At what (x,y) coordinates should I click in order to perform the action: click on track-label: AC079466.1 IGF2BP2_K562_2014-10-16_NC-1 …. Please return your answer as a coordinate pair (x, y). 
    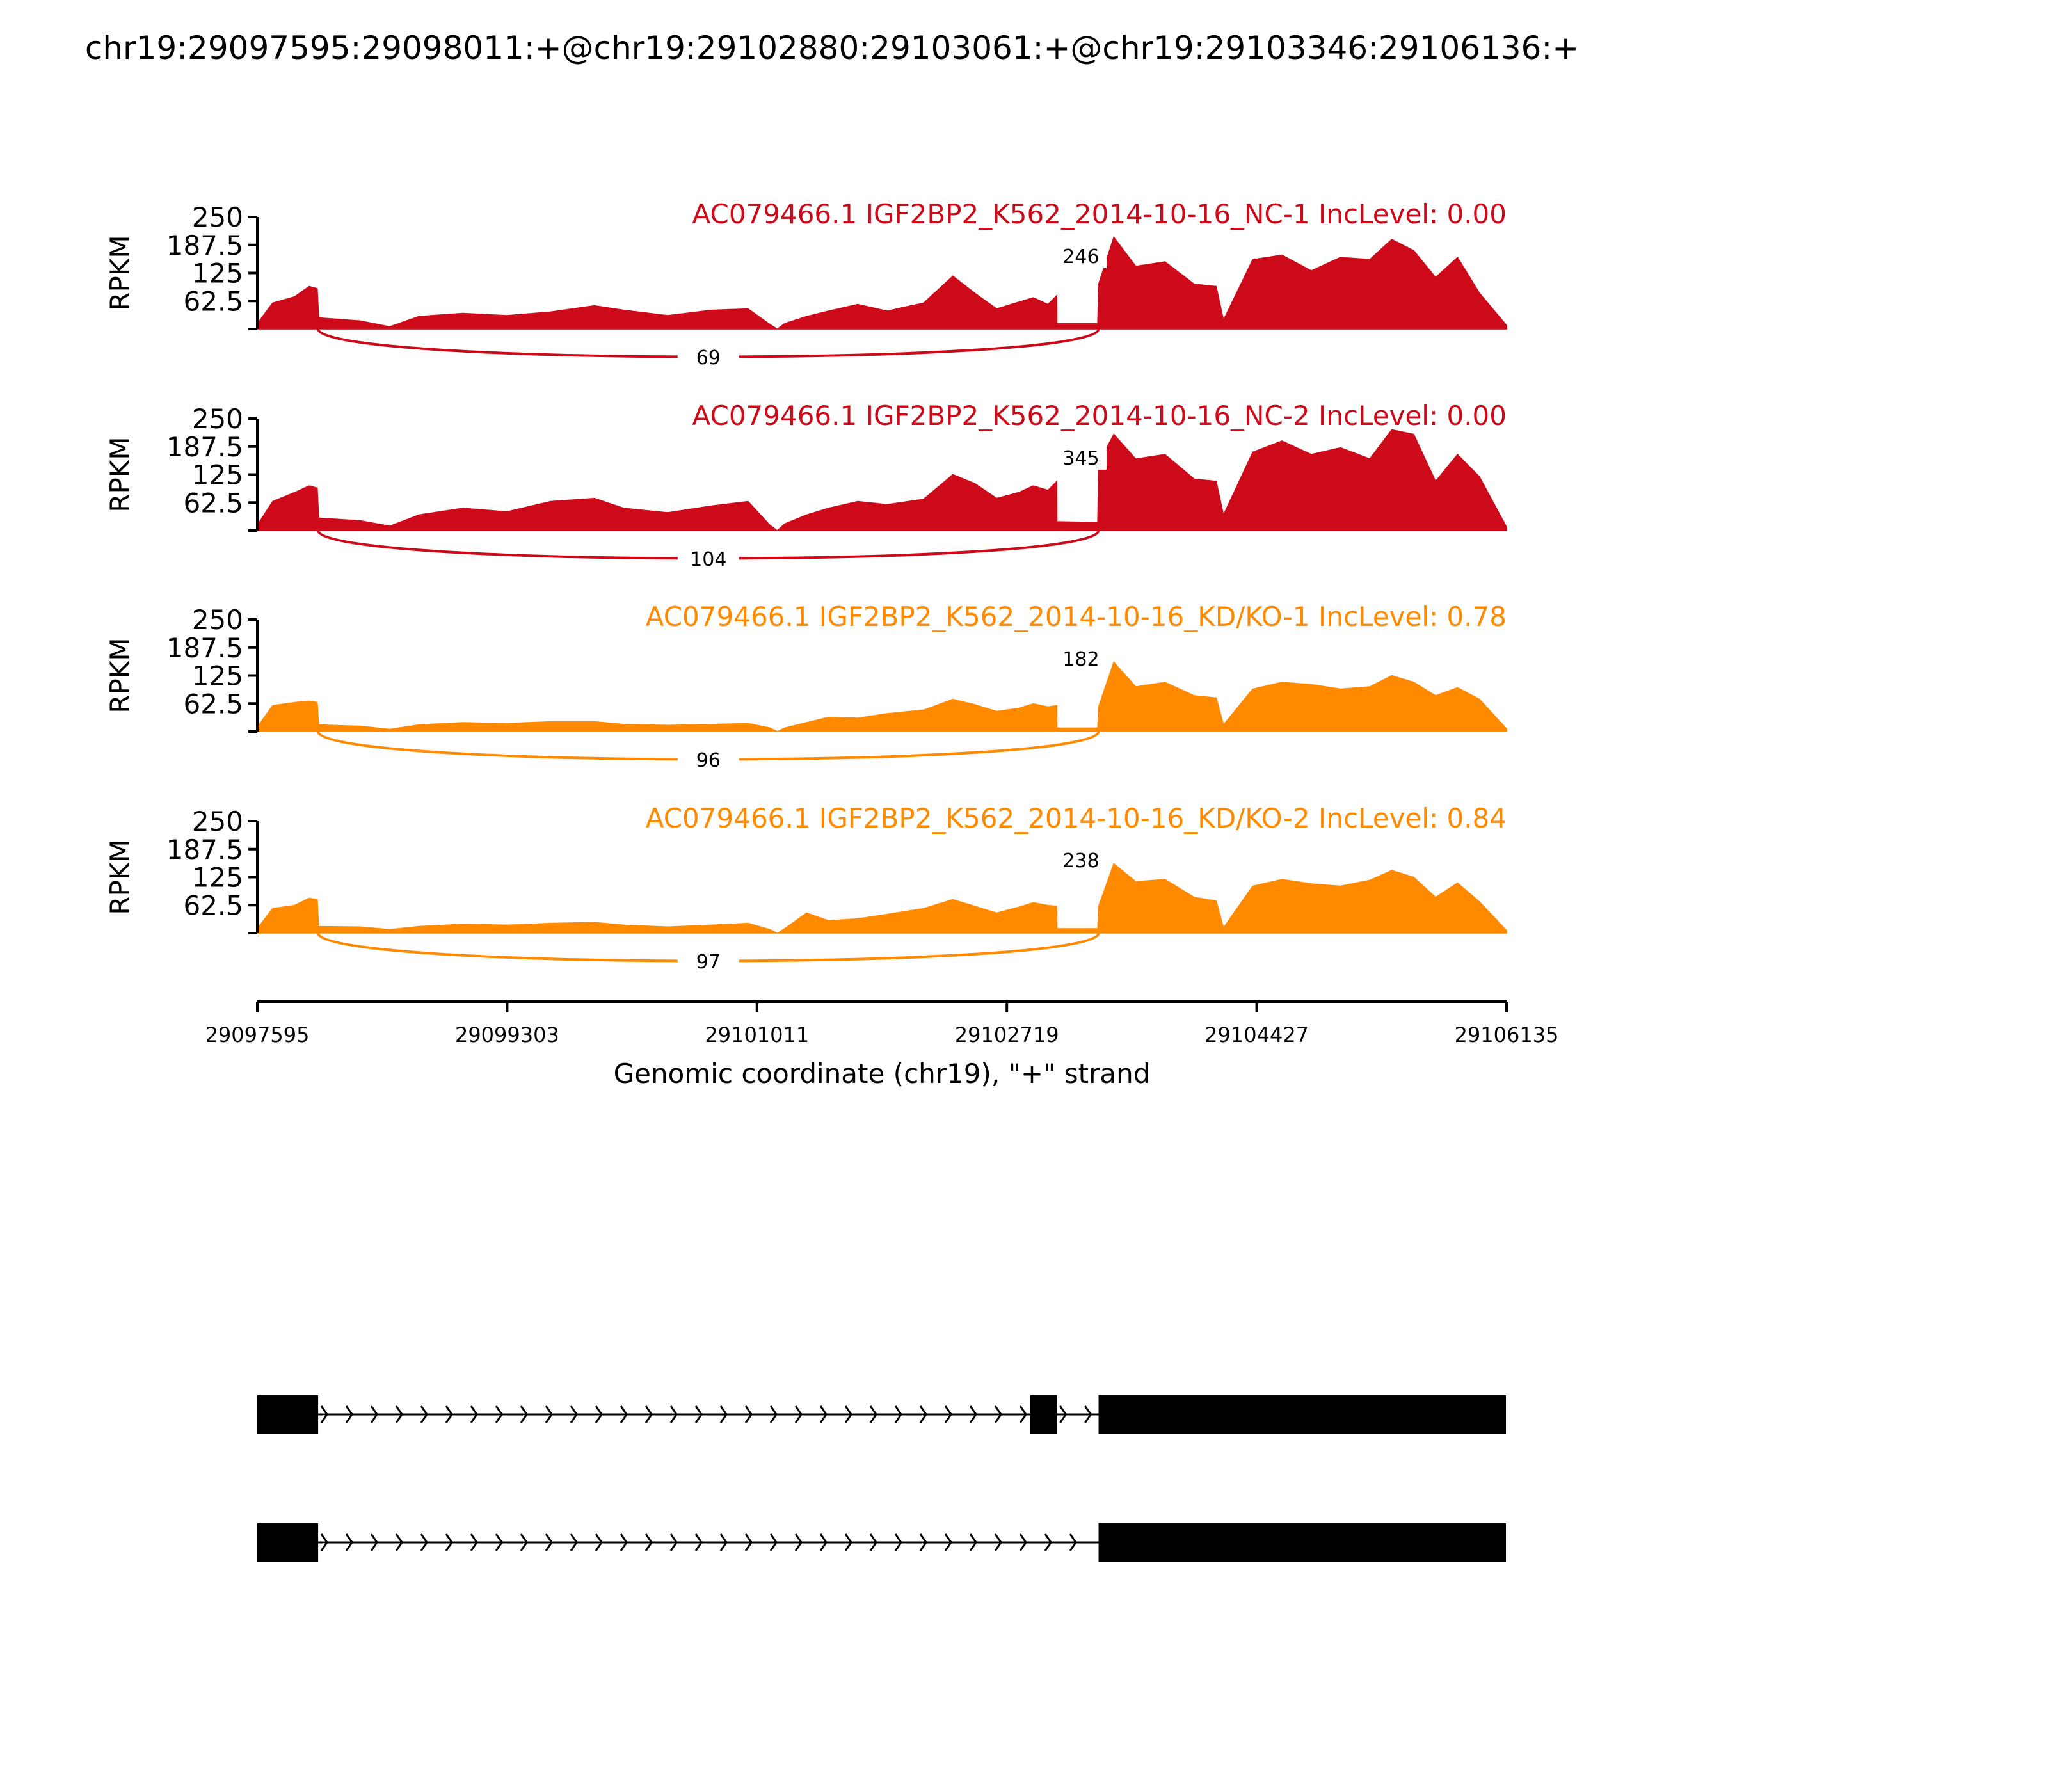
    Looking at the image, I should click on (1099, 214).